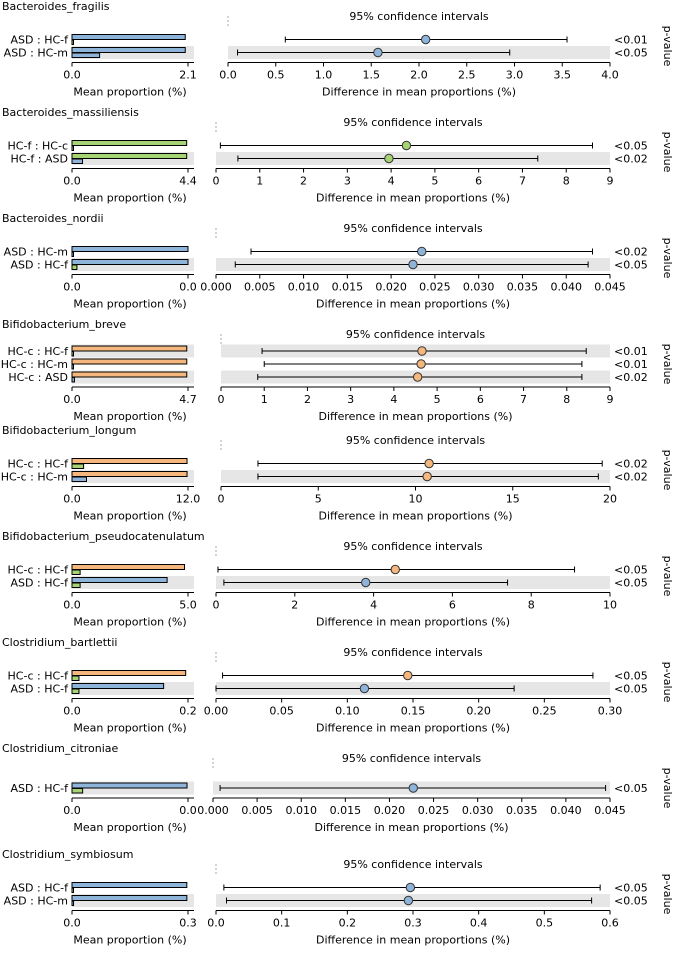 The image size is (685, 955). What do you see at coordinates (413, 711) in the screenshot?
I see `right-tick-label: 0.15` at bounding box center [413, 711].